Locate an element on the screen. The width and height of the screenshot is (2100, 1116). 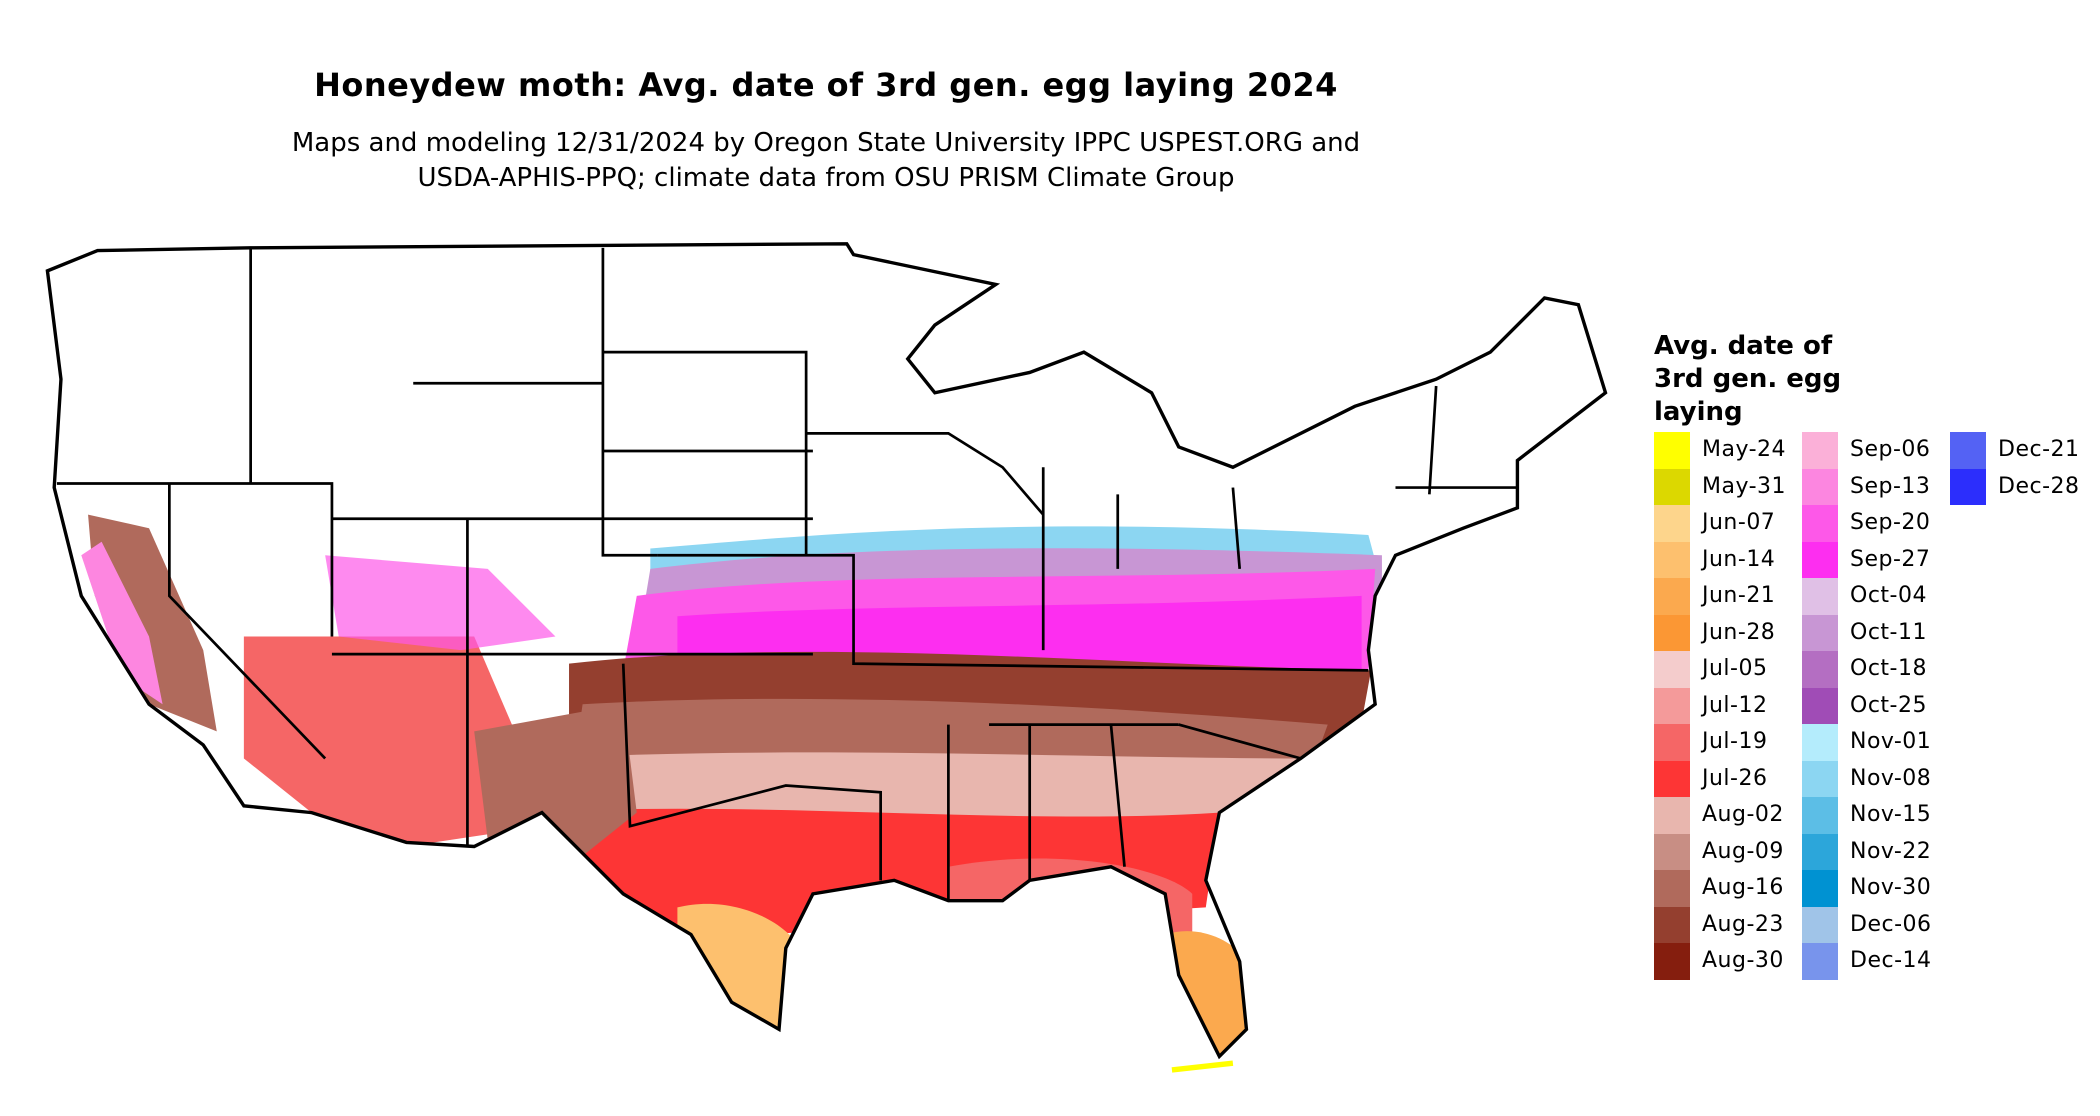
legend-item: Dec-14 is located at coordinates (1874, 961).